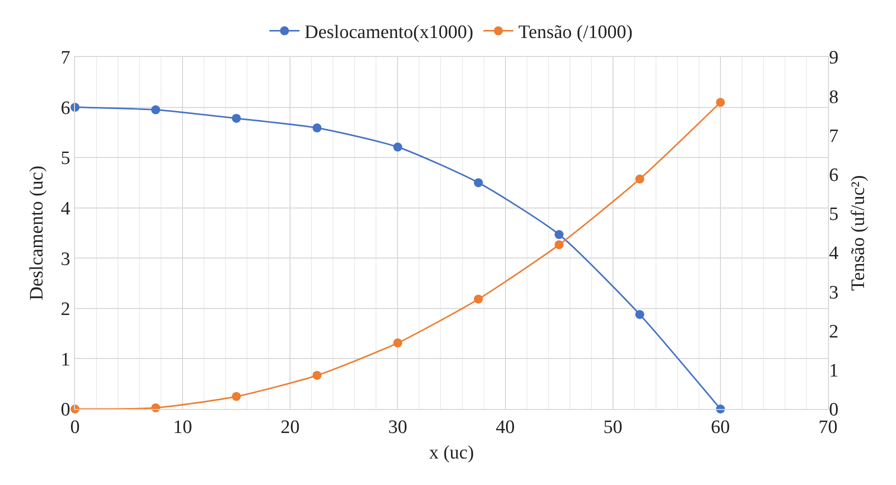  What do you see at coordinates (65, 309) in the screenshot?
I see `y-tick-label: 2` at bounding box center [65, 309].